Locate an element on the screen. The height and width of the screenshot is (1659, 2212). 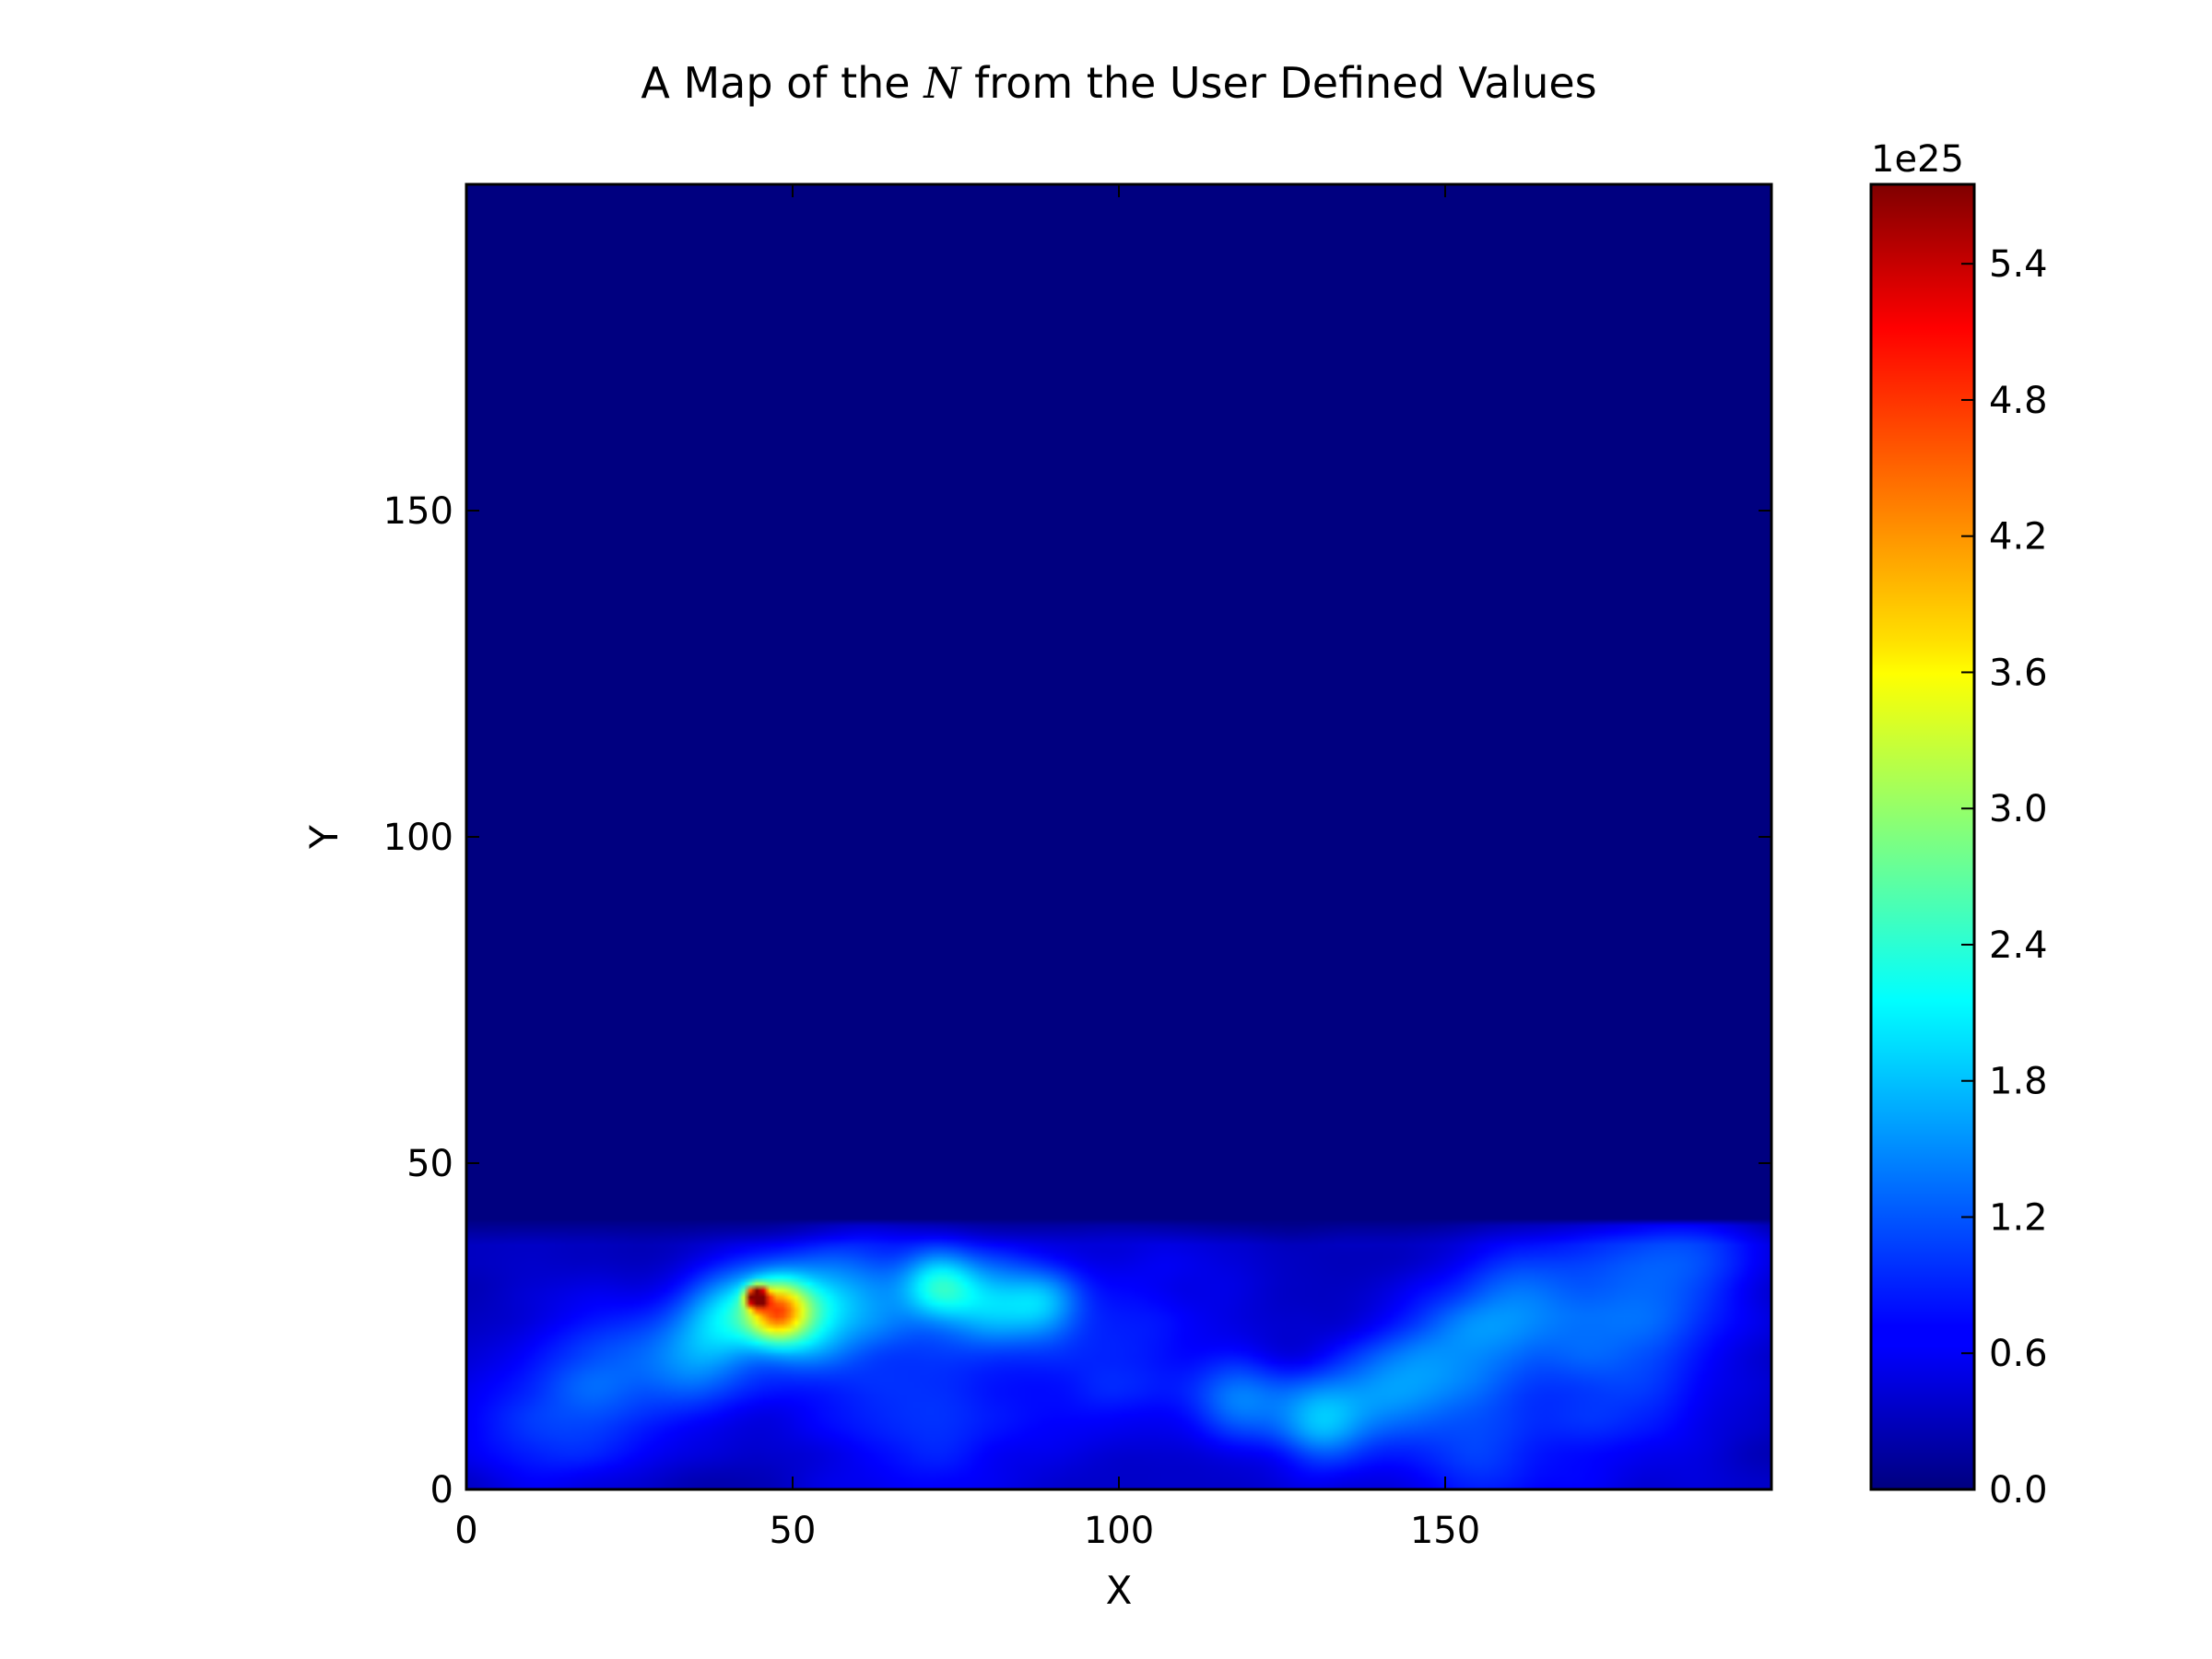
colorbar-tick-label: 0.0 is located at coordinates (2018, 1490).